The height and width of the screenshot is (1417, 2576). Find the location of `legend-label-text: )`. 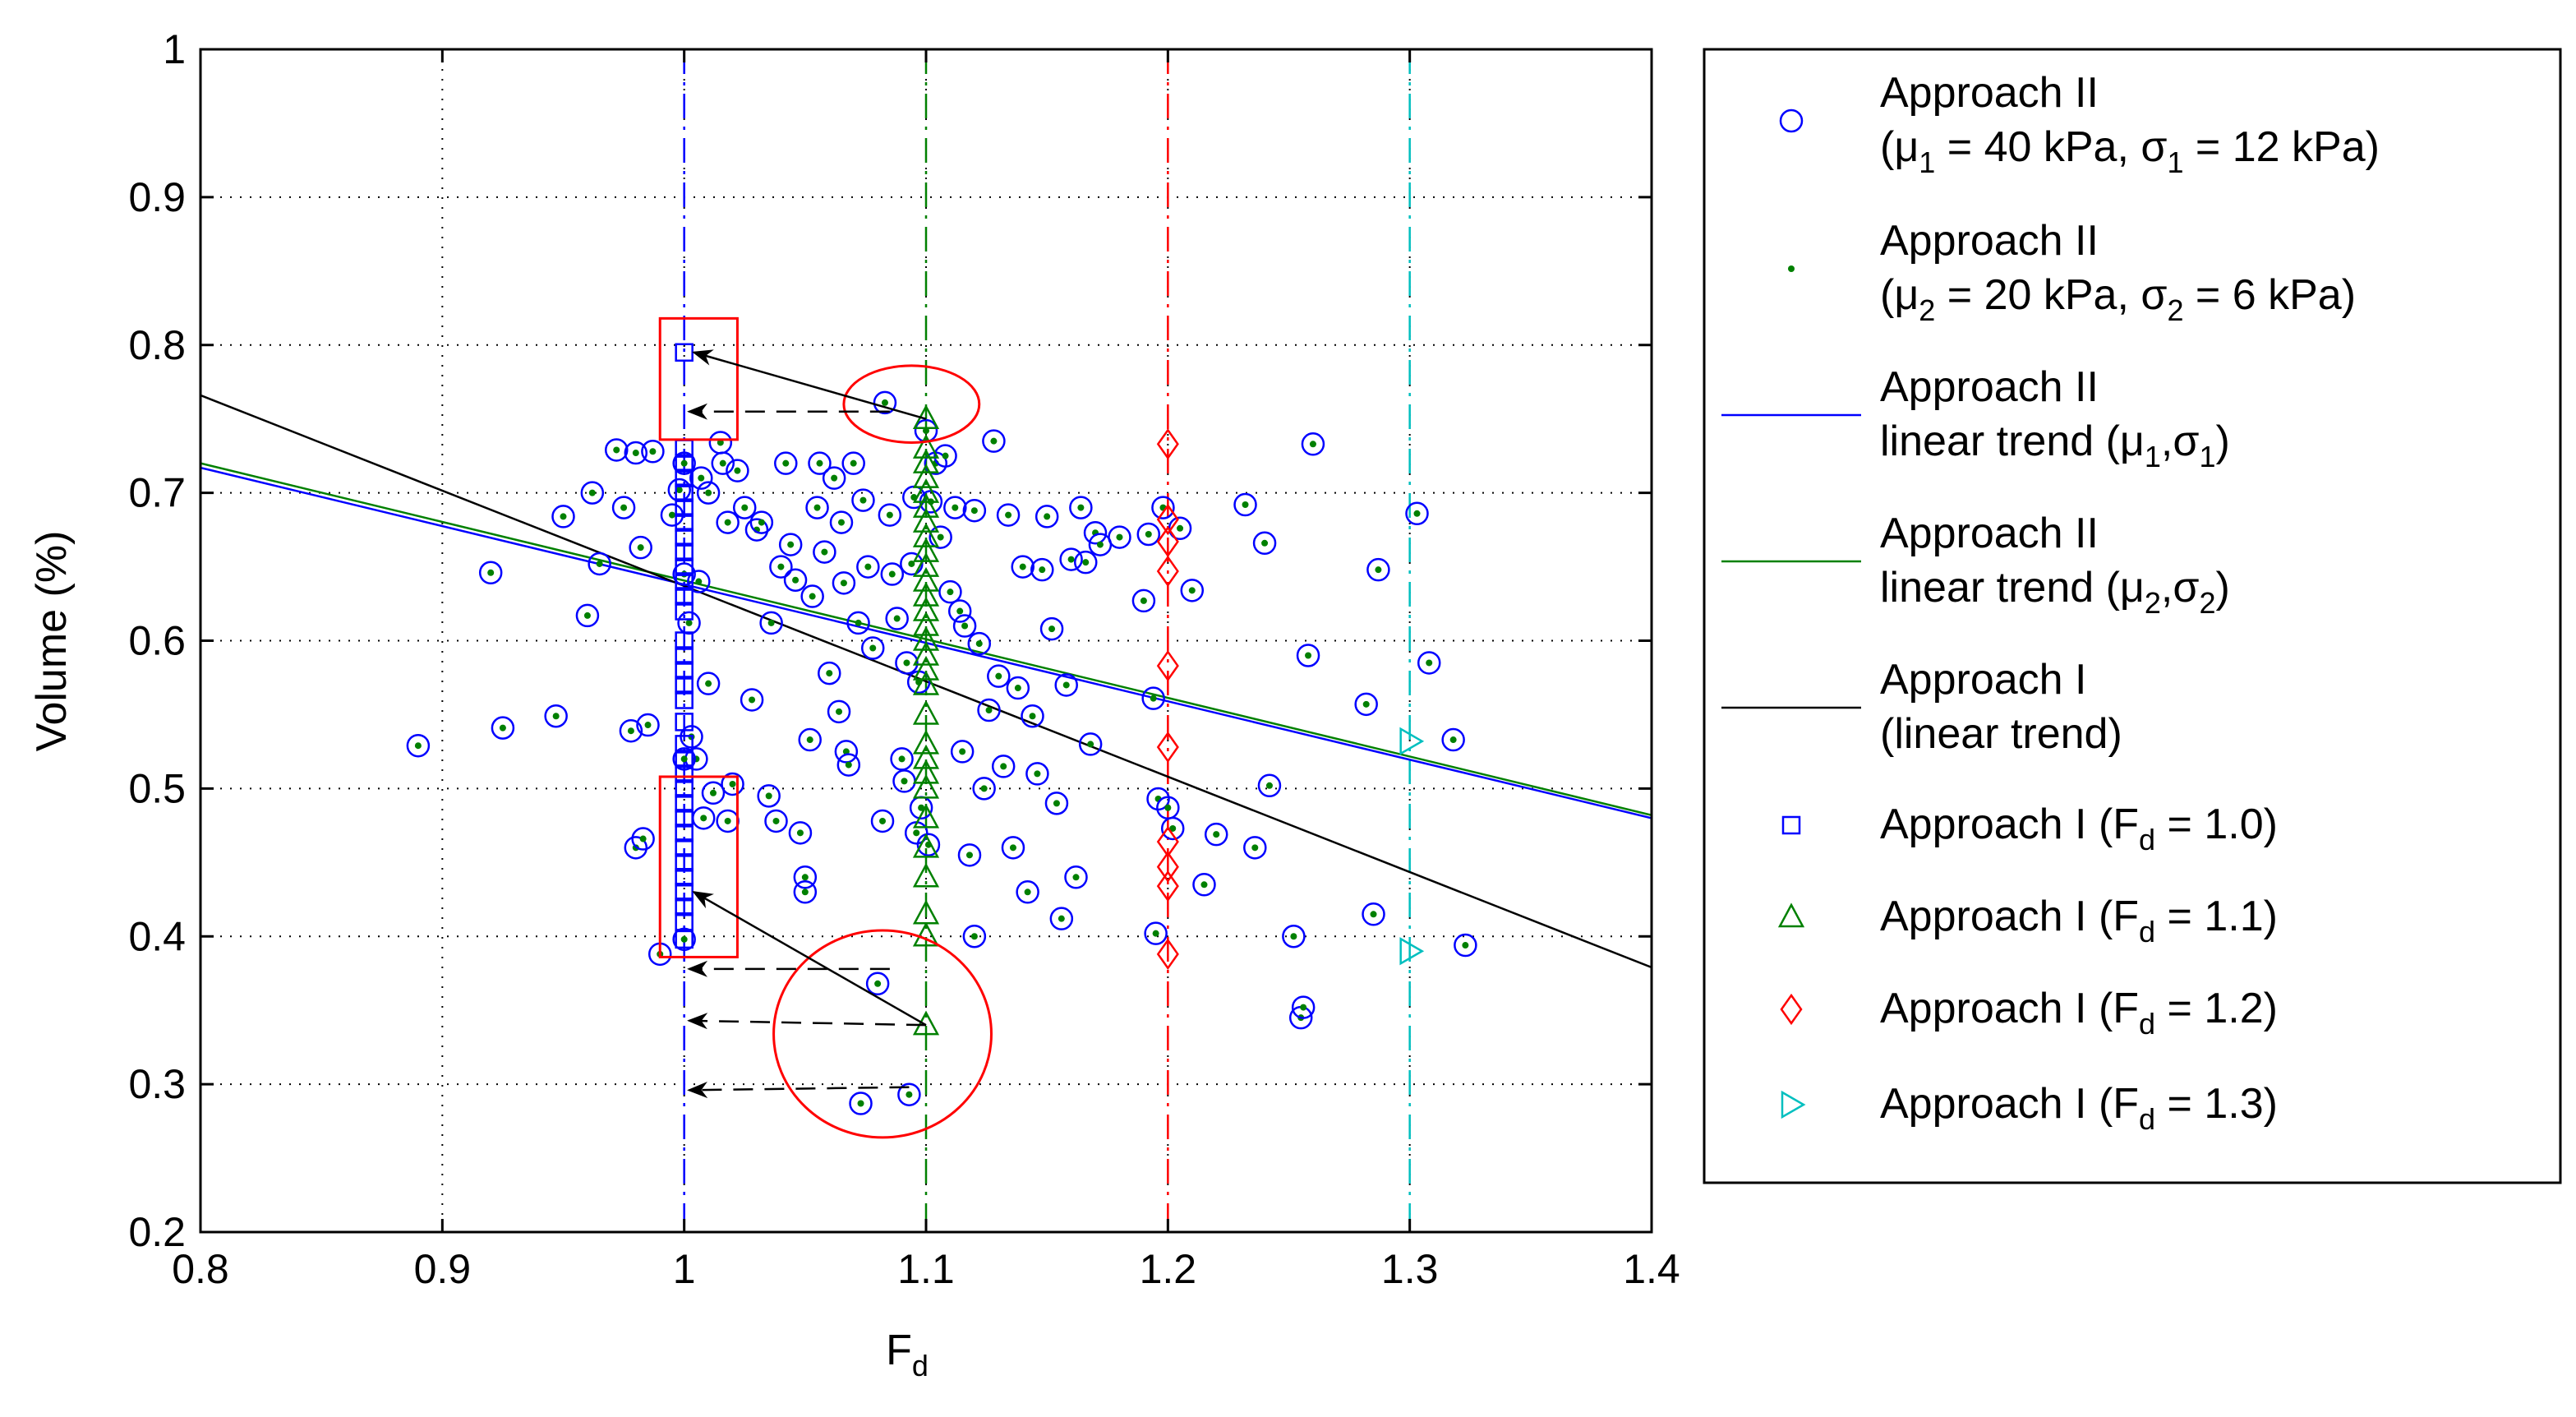

legend-label-text: ) is located at coordinates (2223, 442).